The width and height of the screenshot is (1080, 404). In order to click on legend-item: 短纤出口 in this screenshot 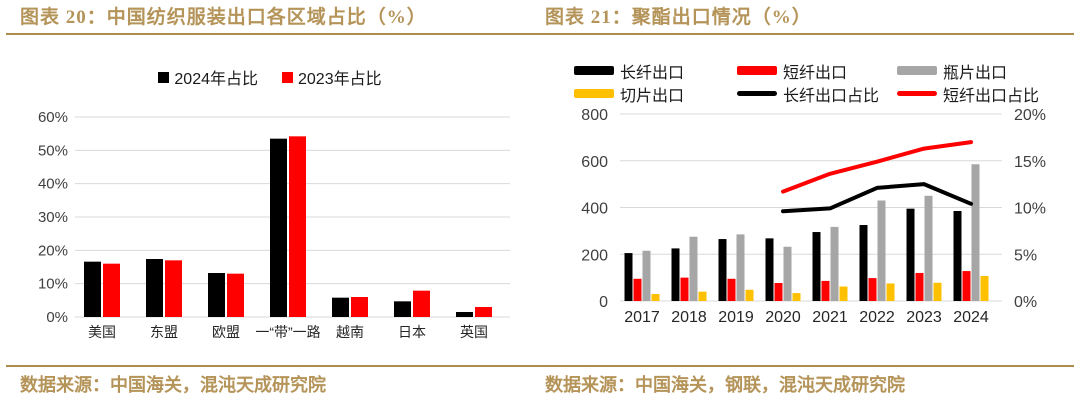, I will do `click(817, 72)`.